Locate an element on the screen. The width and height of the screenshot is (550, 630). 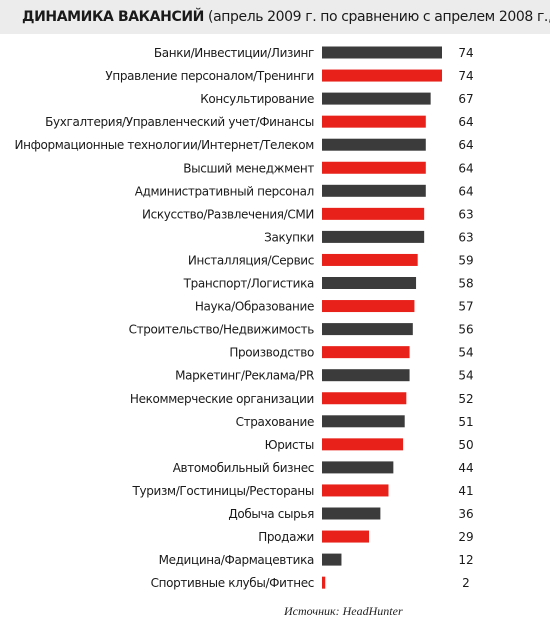
category-label: Бухгалтерия/Управленческий учет/Финансы is located at coordinates (179, 122).